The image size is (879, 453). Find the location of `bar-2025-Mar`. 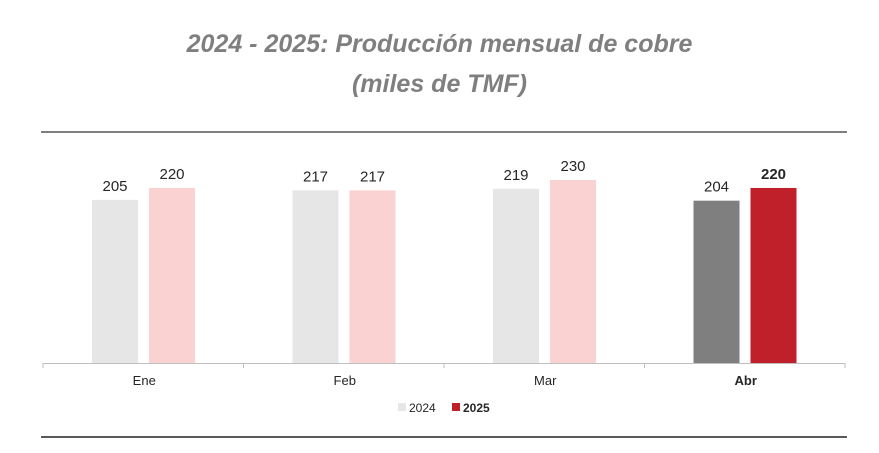

bar-2025-Mar is located at coordinates (573, 271).